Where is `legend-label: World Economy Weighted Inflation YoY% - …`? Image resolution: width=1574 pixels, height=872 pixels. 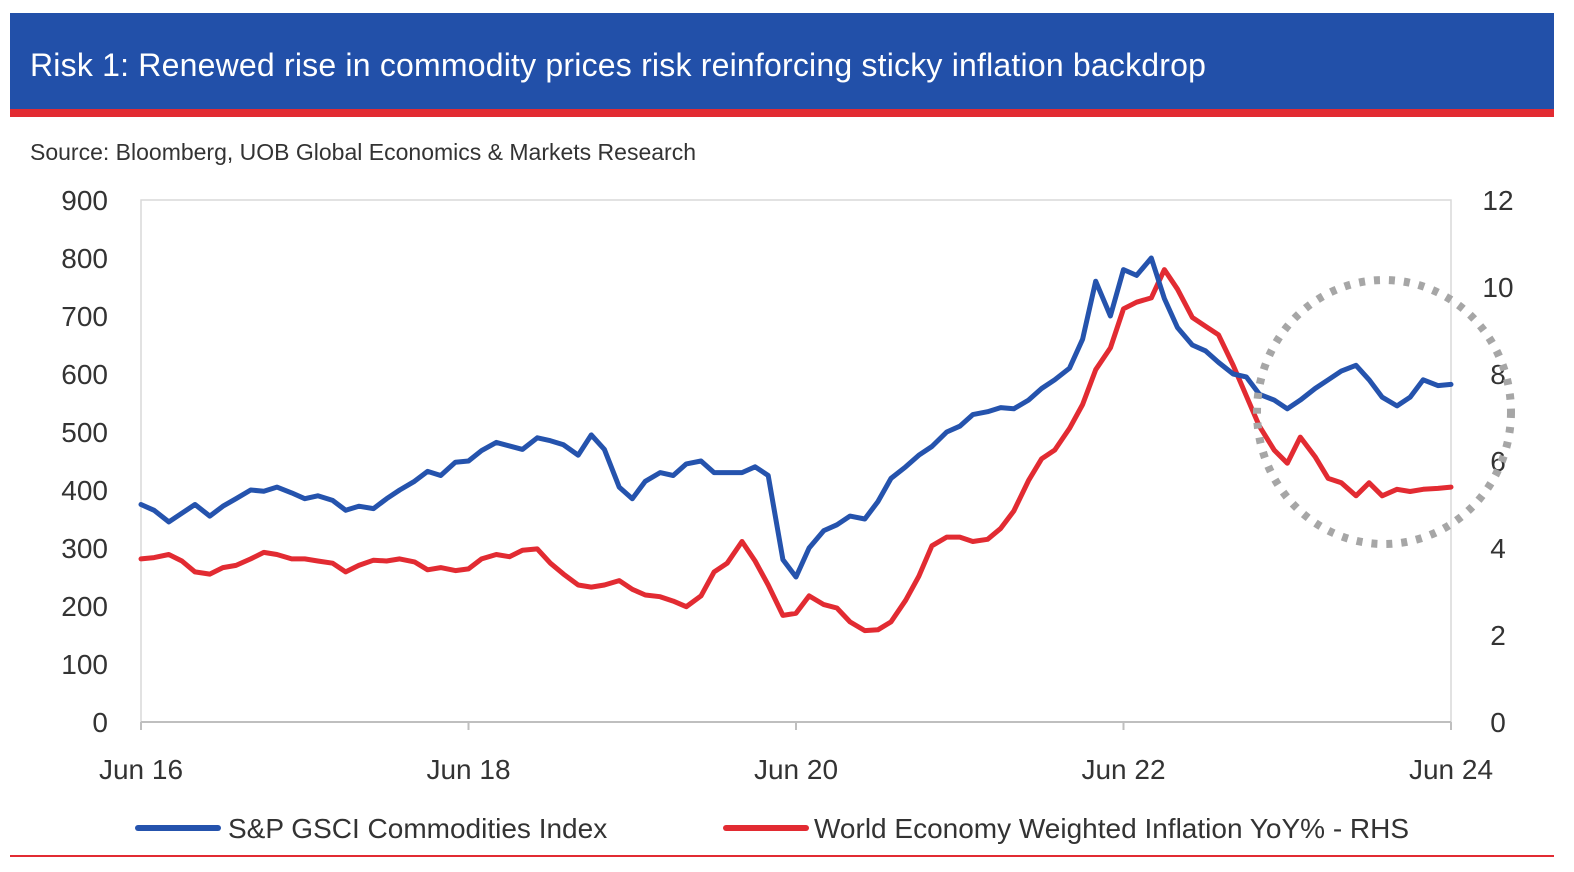
legend-label: World Economy Weighted Inflation YoY% - … is located at coordinates (1111, 828).